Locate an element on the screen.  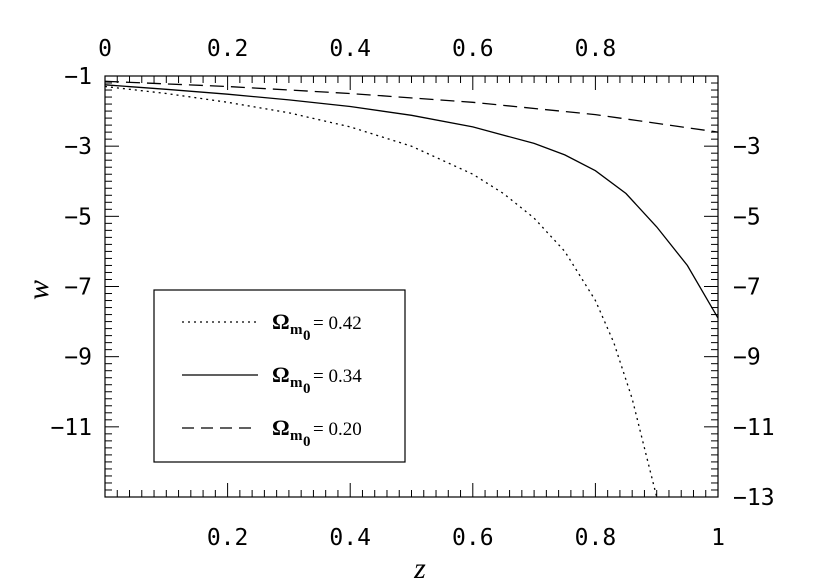
y-tick-label-right: −13 is located at coordinates (754, 498).